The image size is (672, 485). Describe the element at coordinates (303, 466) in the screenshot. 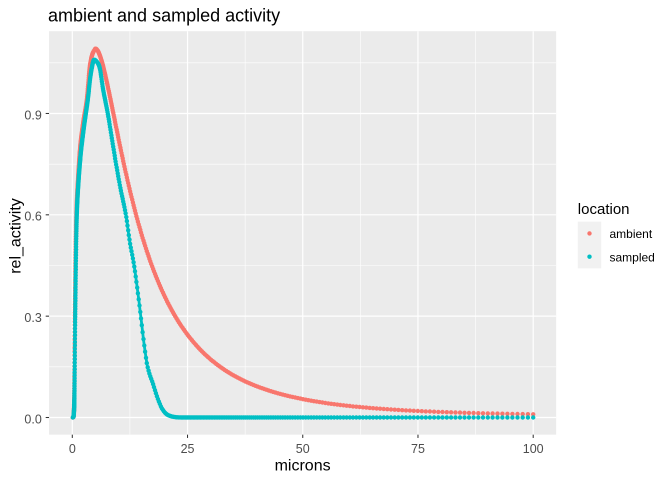

I see `svg-text: microns` at that location.